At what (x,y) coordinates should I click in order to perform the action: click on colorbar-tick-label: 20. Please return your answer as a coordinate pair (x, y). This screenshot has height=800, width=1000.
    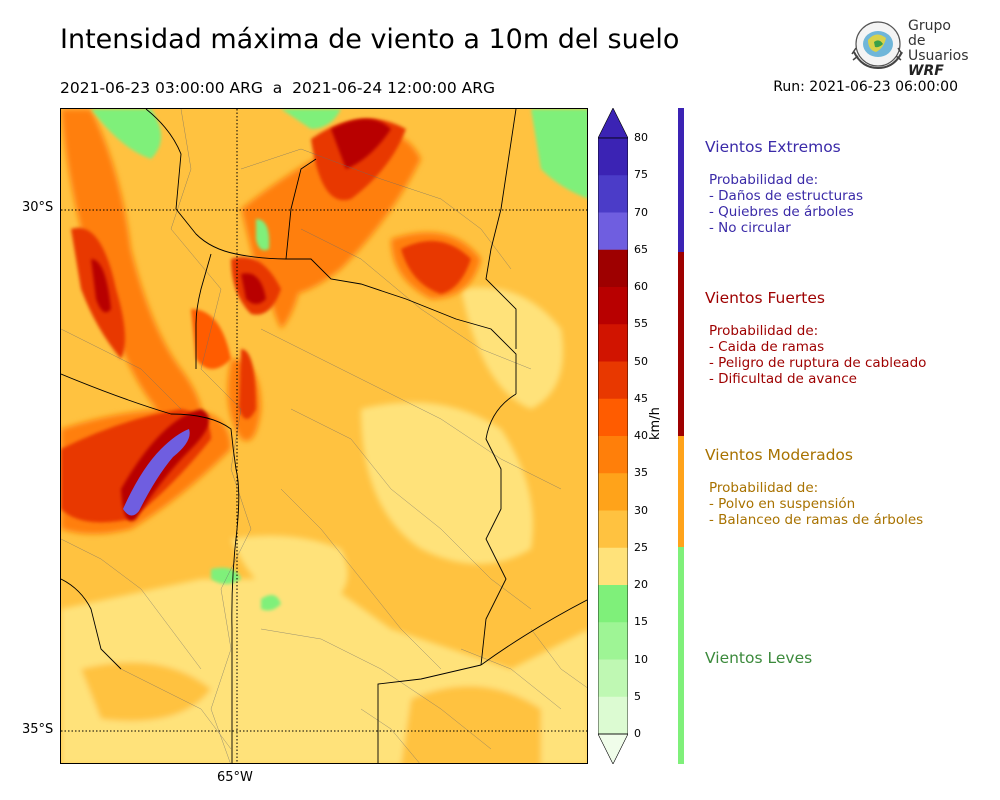
    Looking at the image, I should click on (641, 584).